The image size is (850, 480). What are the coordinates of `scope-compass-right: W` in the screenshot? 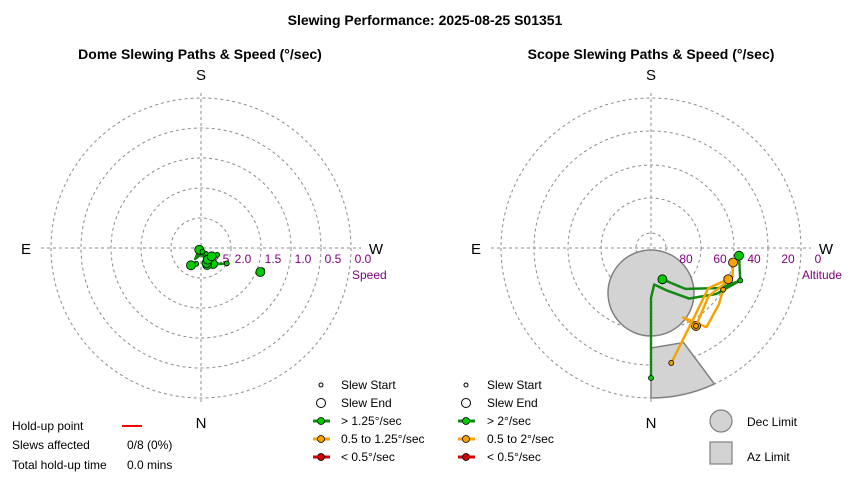 It's located at (826, 249).